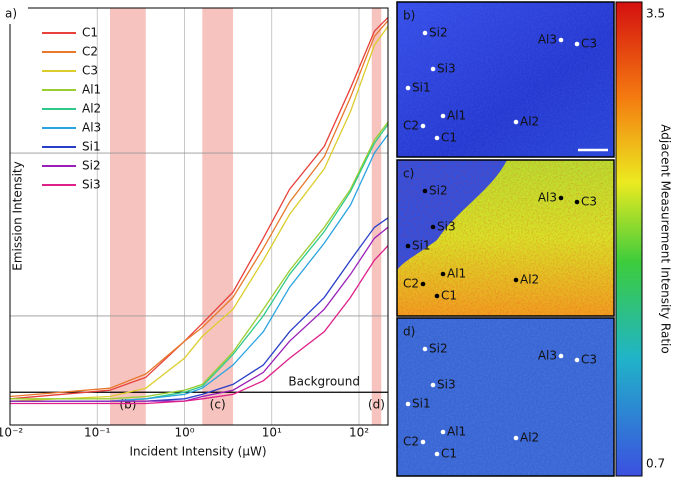 The height and width of the screenshot is (478, 685). I want to click on panel-label-box, so click(15, 14).